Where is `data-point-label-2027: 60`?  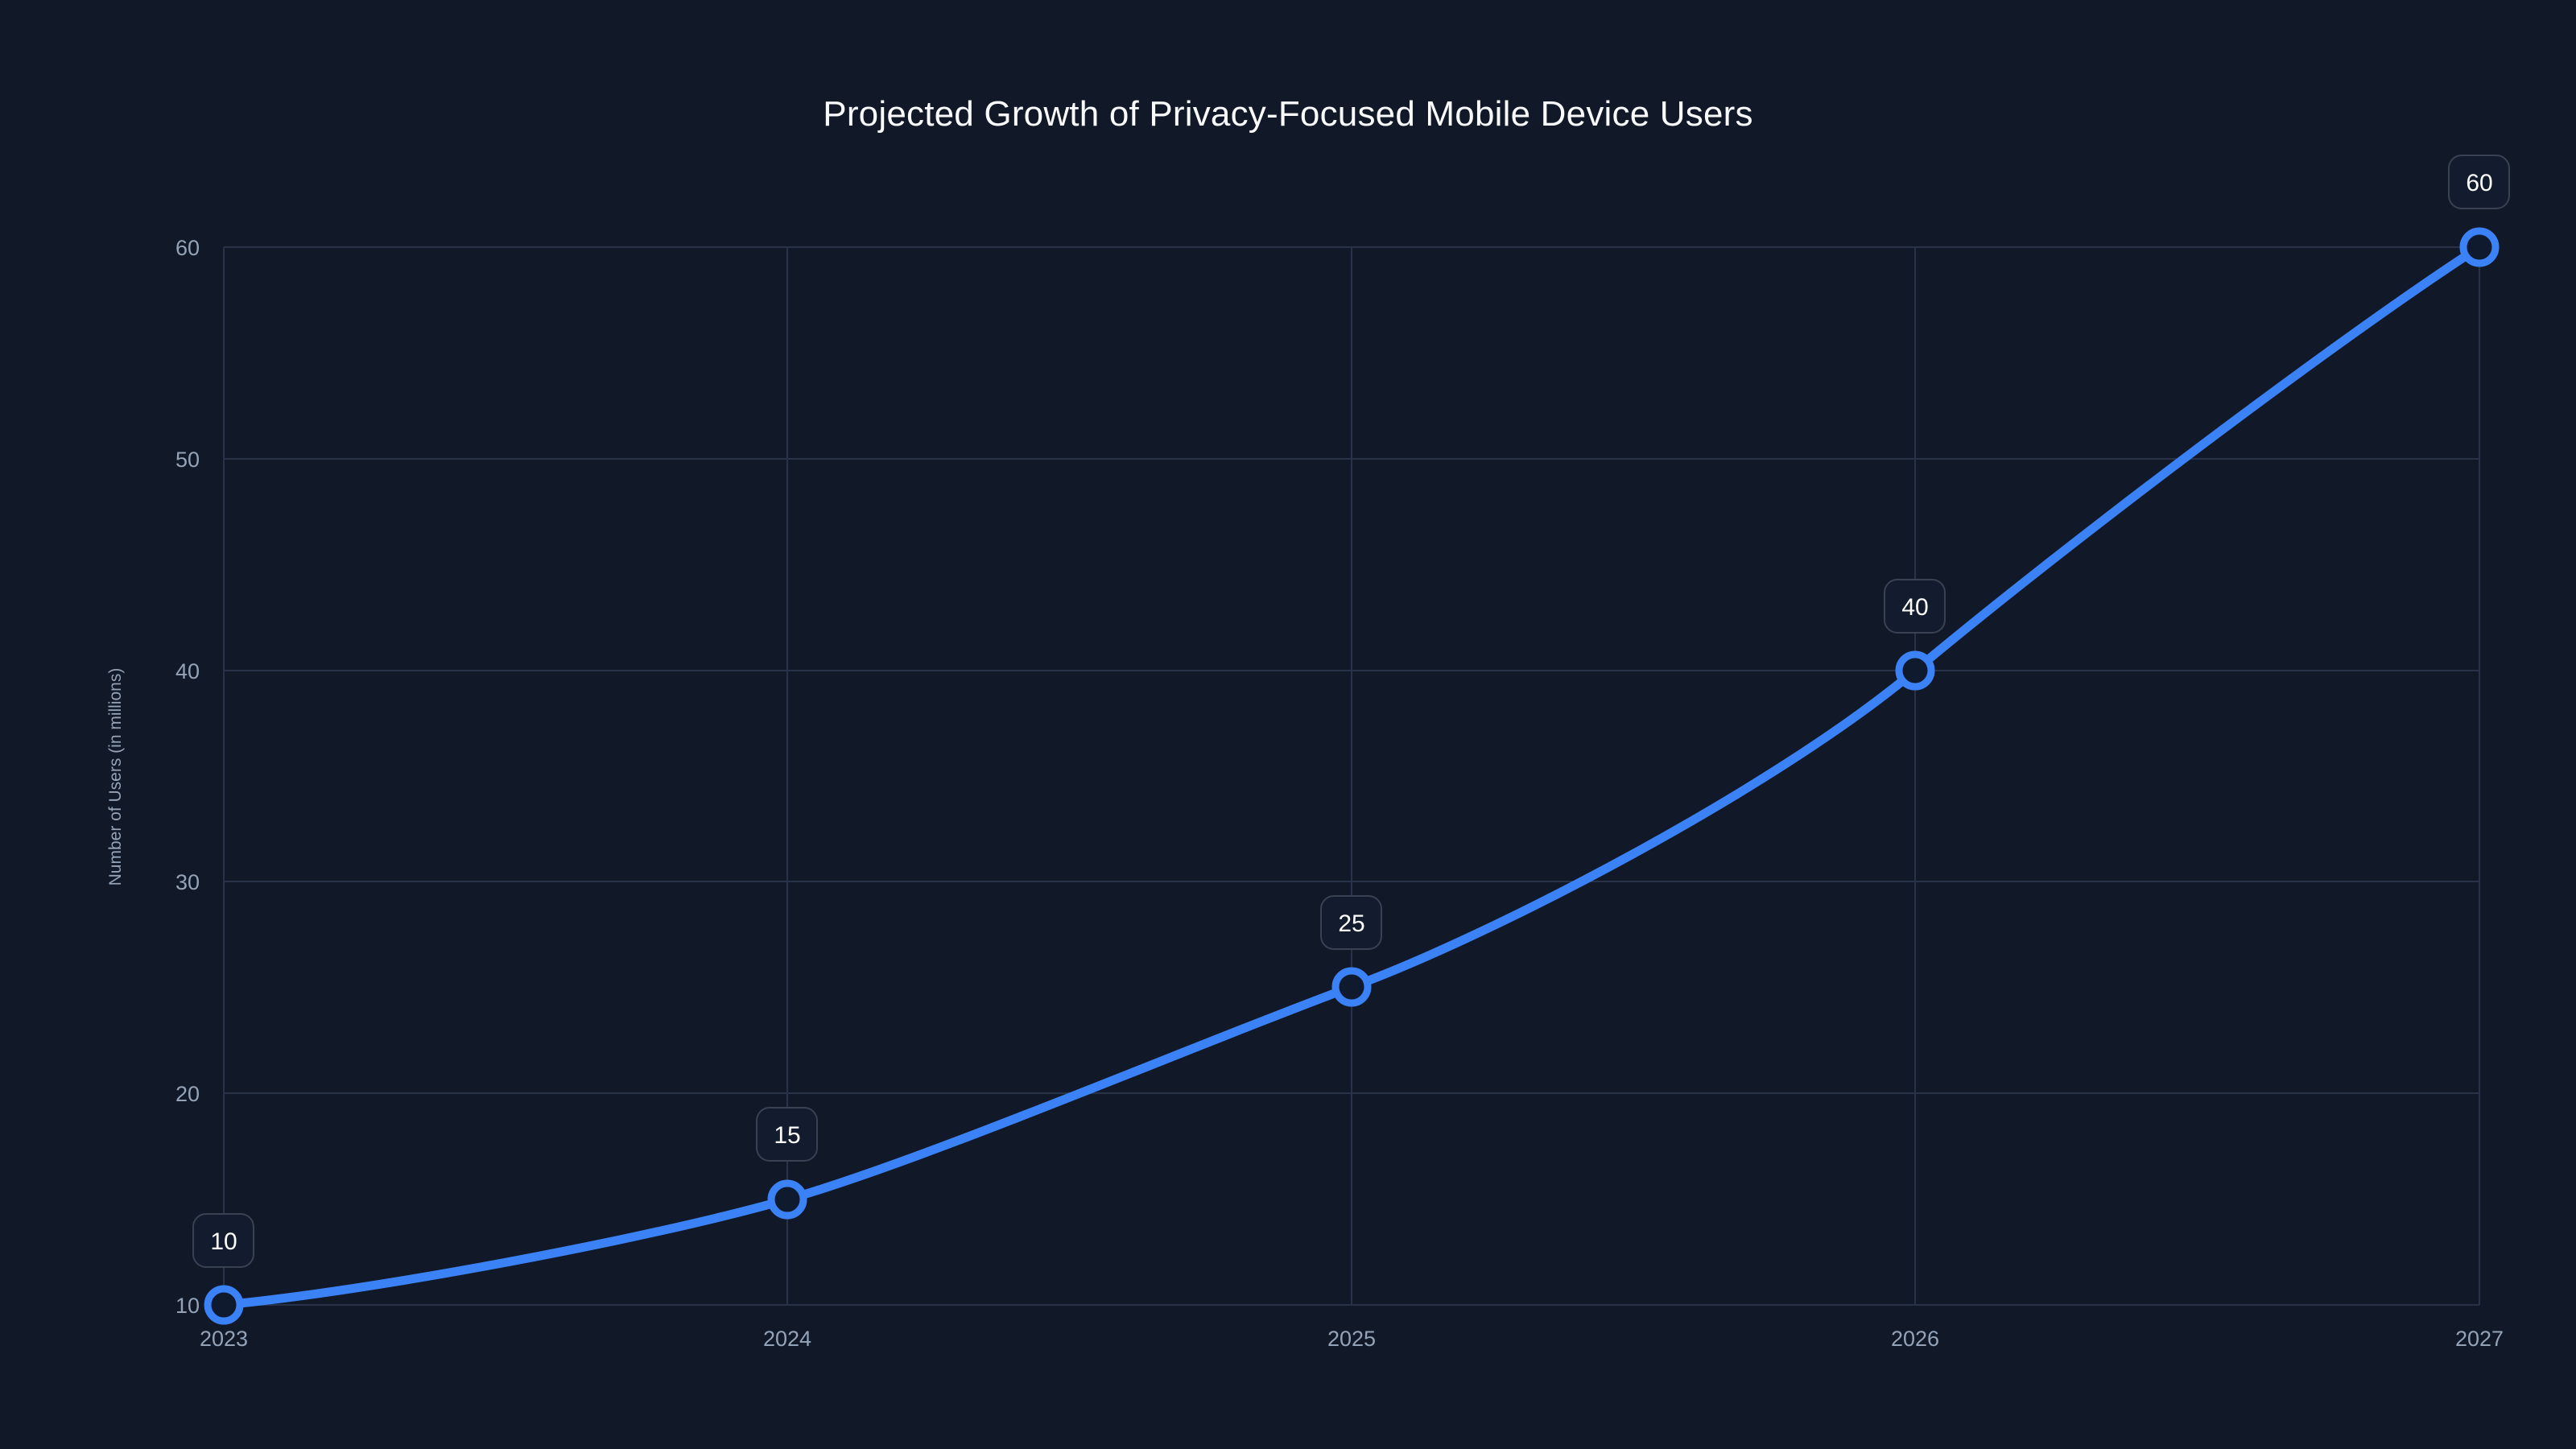 data-point-label-2027: 60 is located at coordinates (2479, 182).